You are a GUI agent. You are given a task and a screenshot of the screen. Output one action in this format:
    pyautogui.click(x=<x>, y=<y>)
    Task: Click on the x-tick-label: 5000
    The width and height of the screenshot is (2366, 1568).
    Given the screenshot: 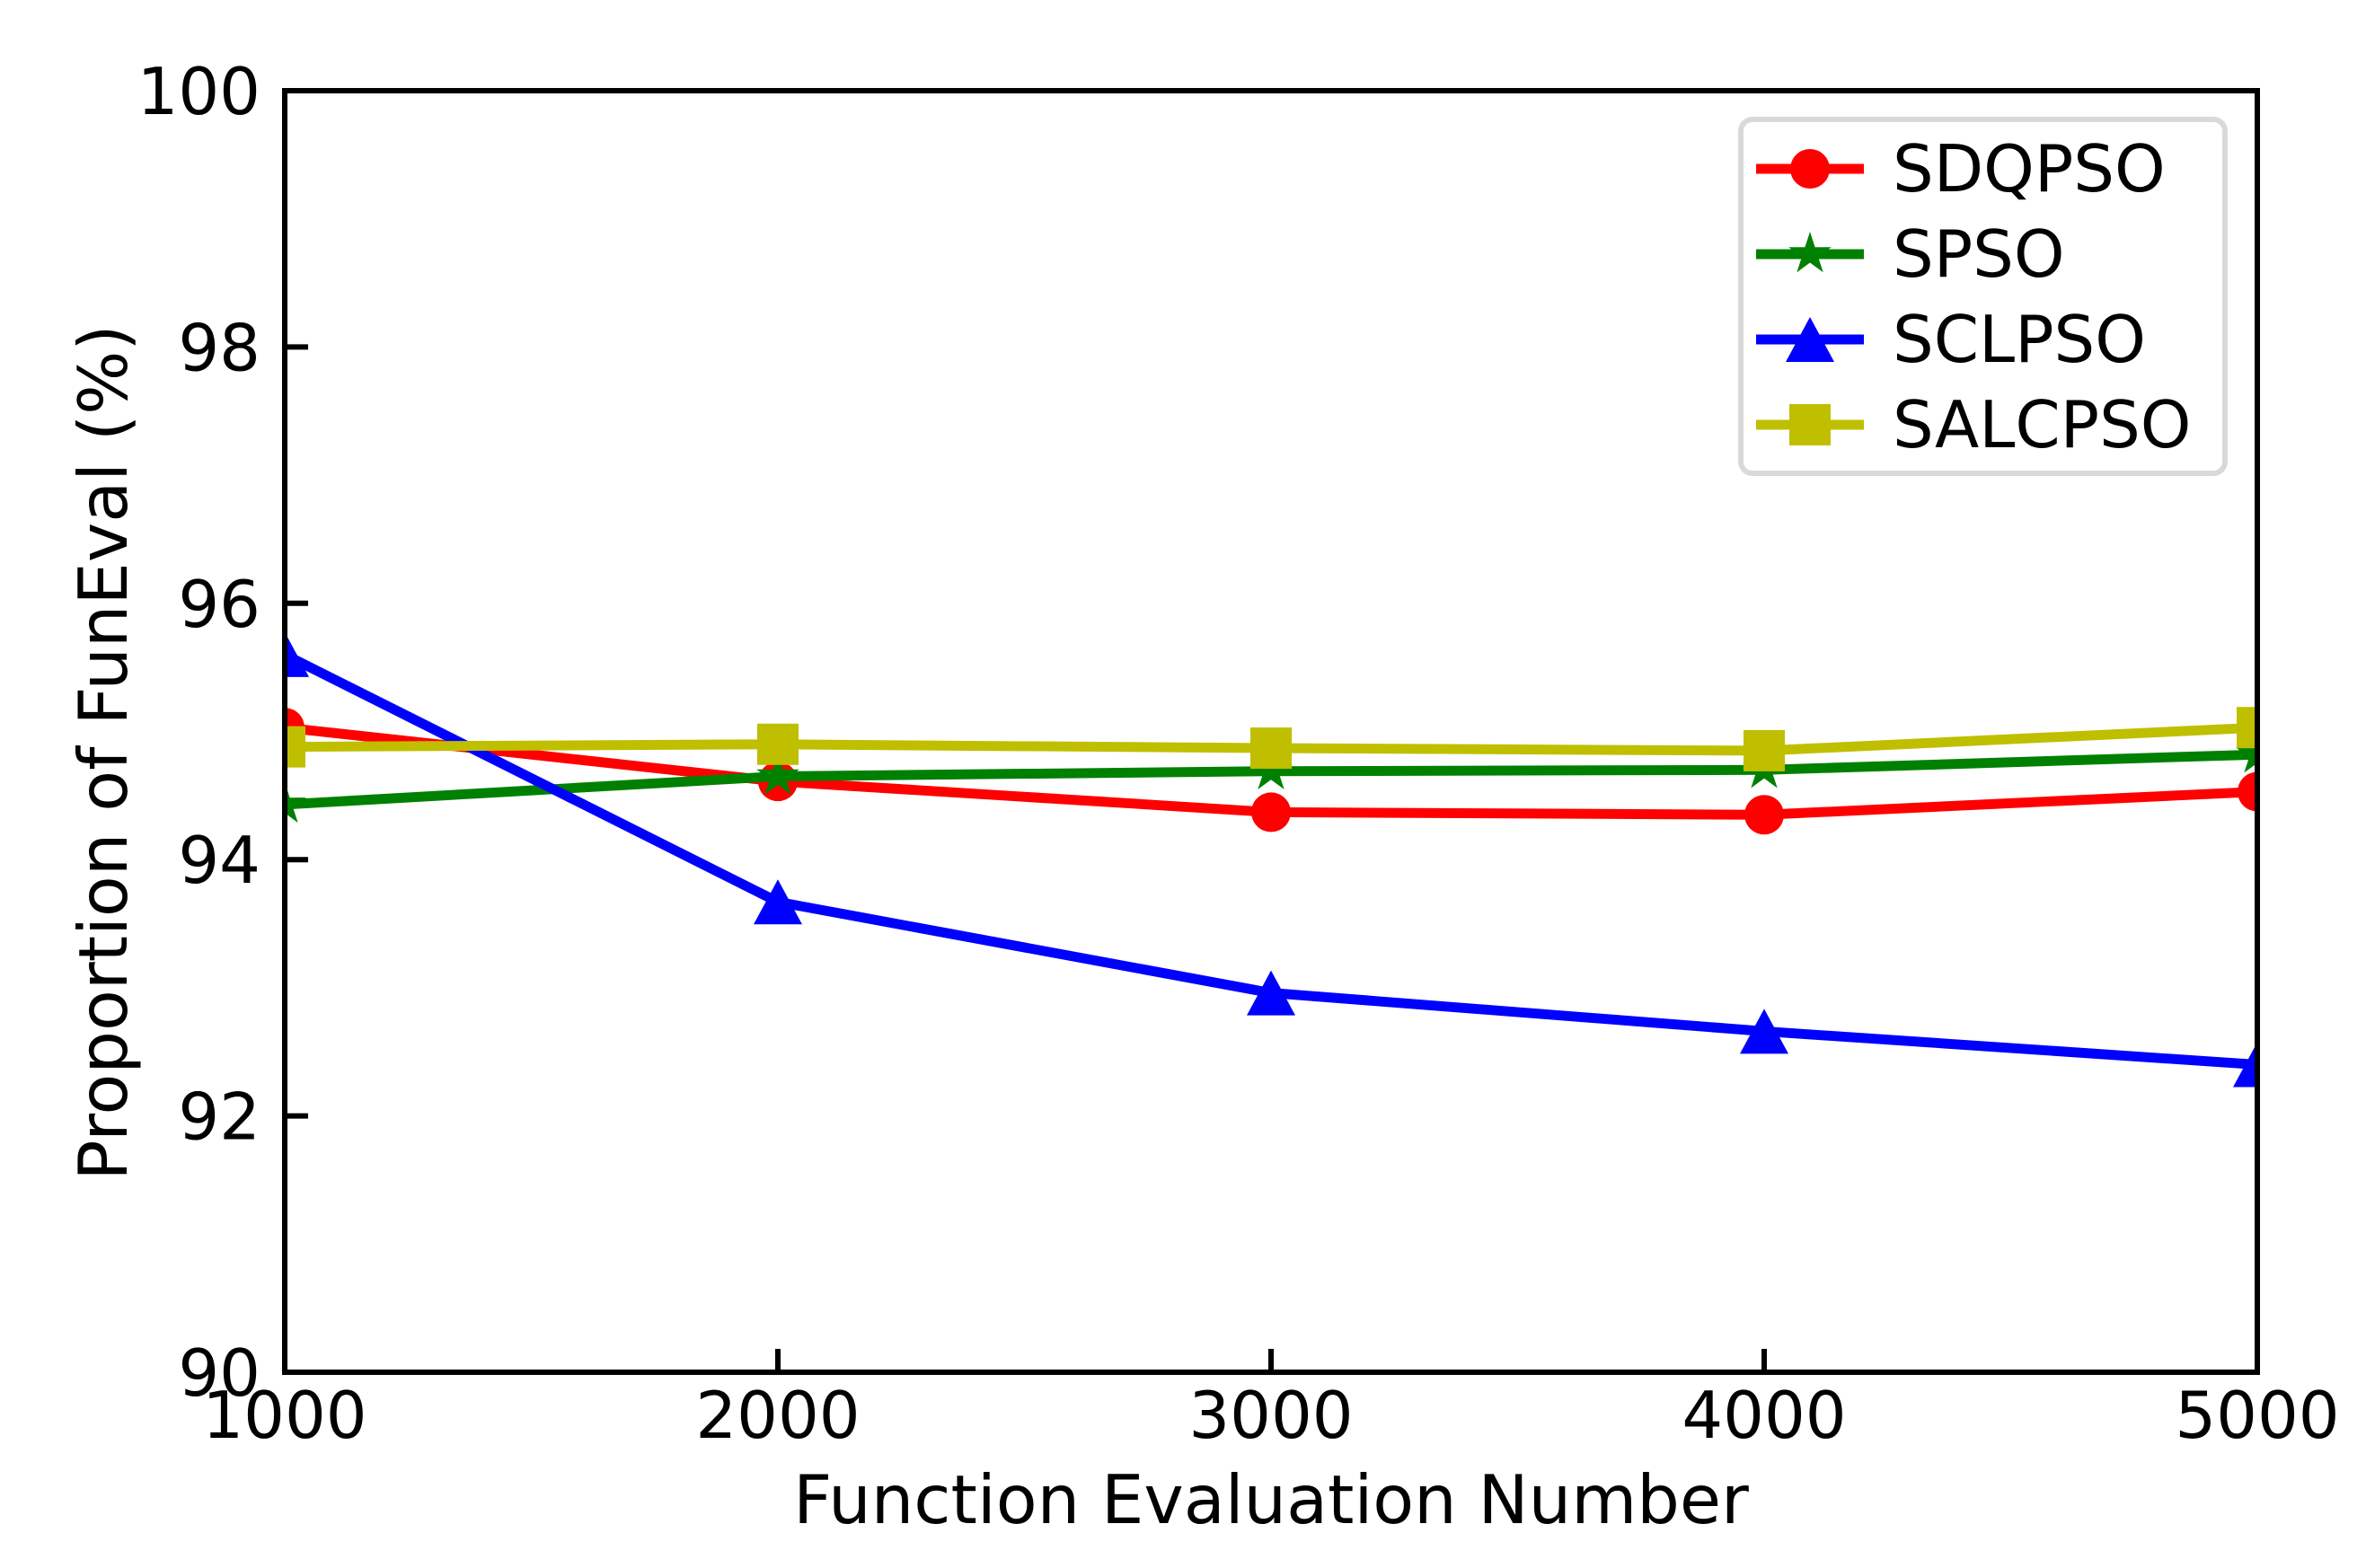 What is the action you would take?
    pyautogui.click(x=2257, y=1415)
    